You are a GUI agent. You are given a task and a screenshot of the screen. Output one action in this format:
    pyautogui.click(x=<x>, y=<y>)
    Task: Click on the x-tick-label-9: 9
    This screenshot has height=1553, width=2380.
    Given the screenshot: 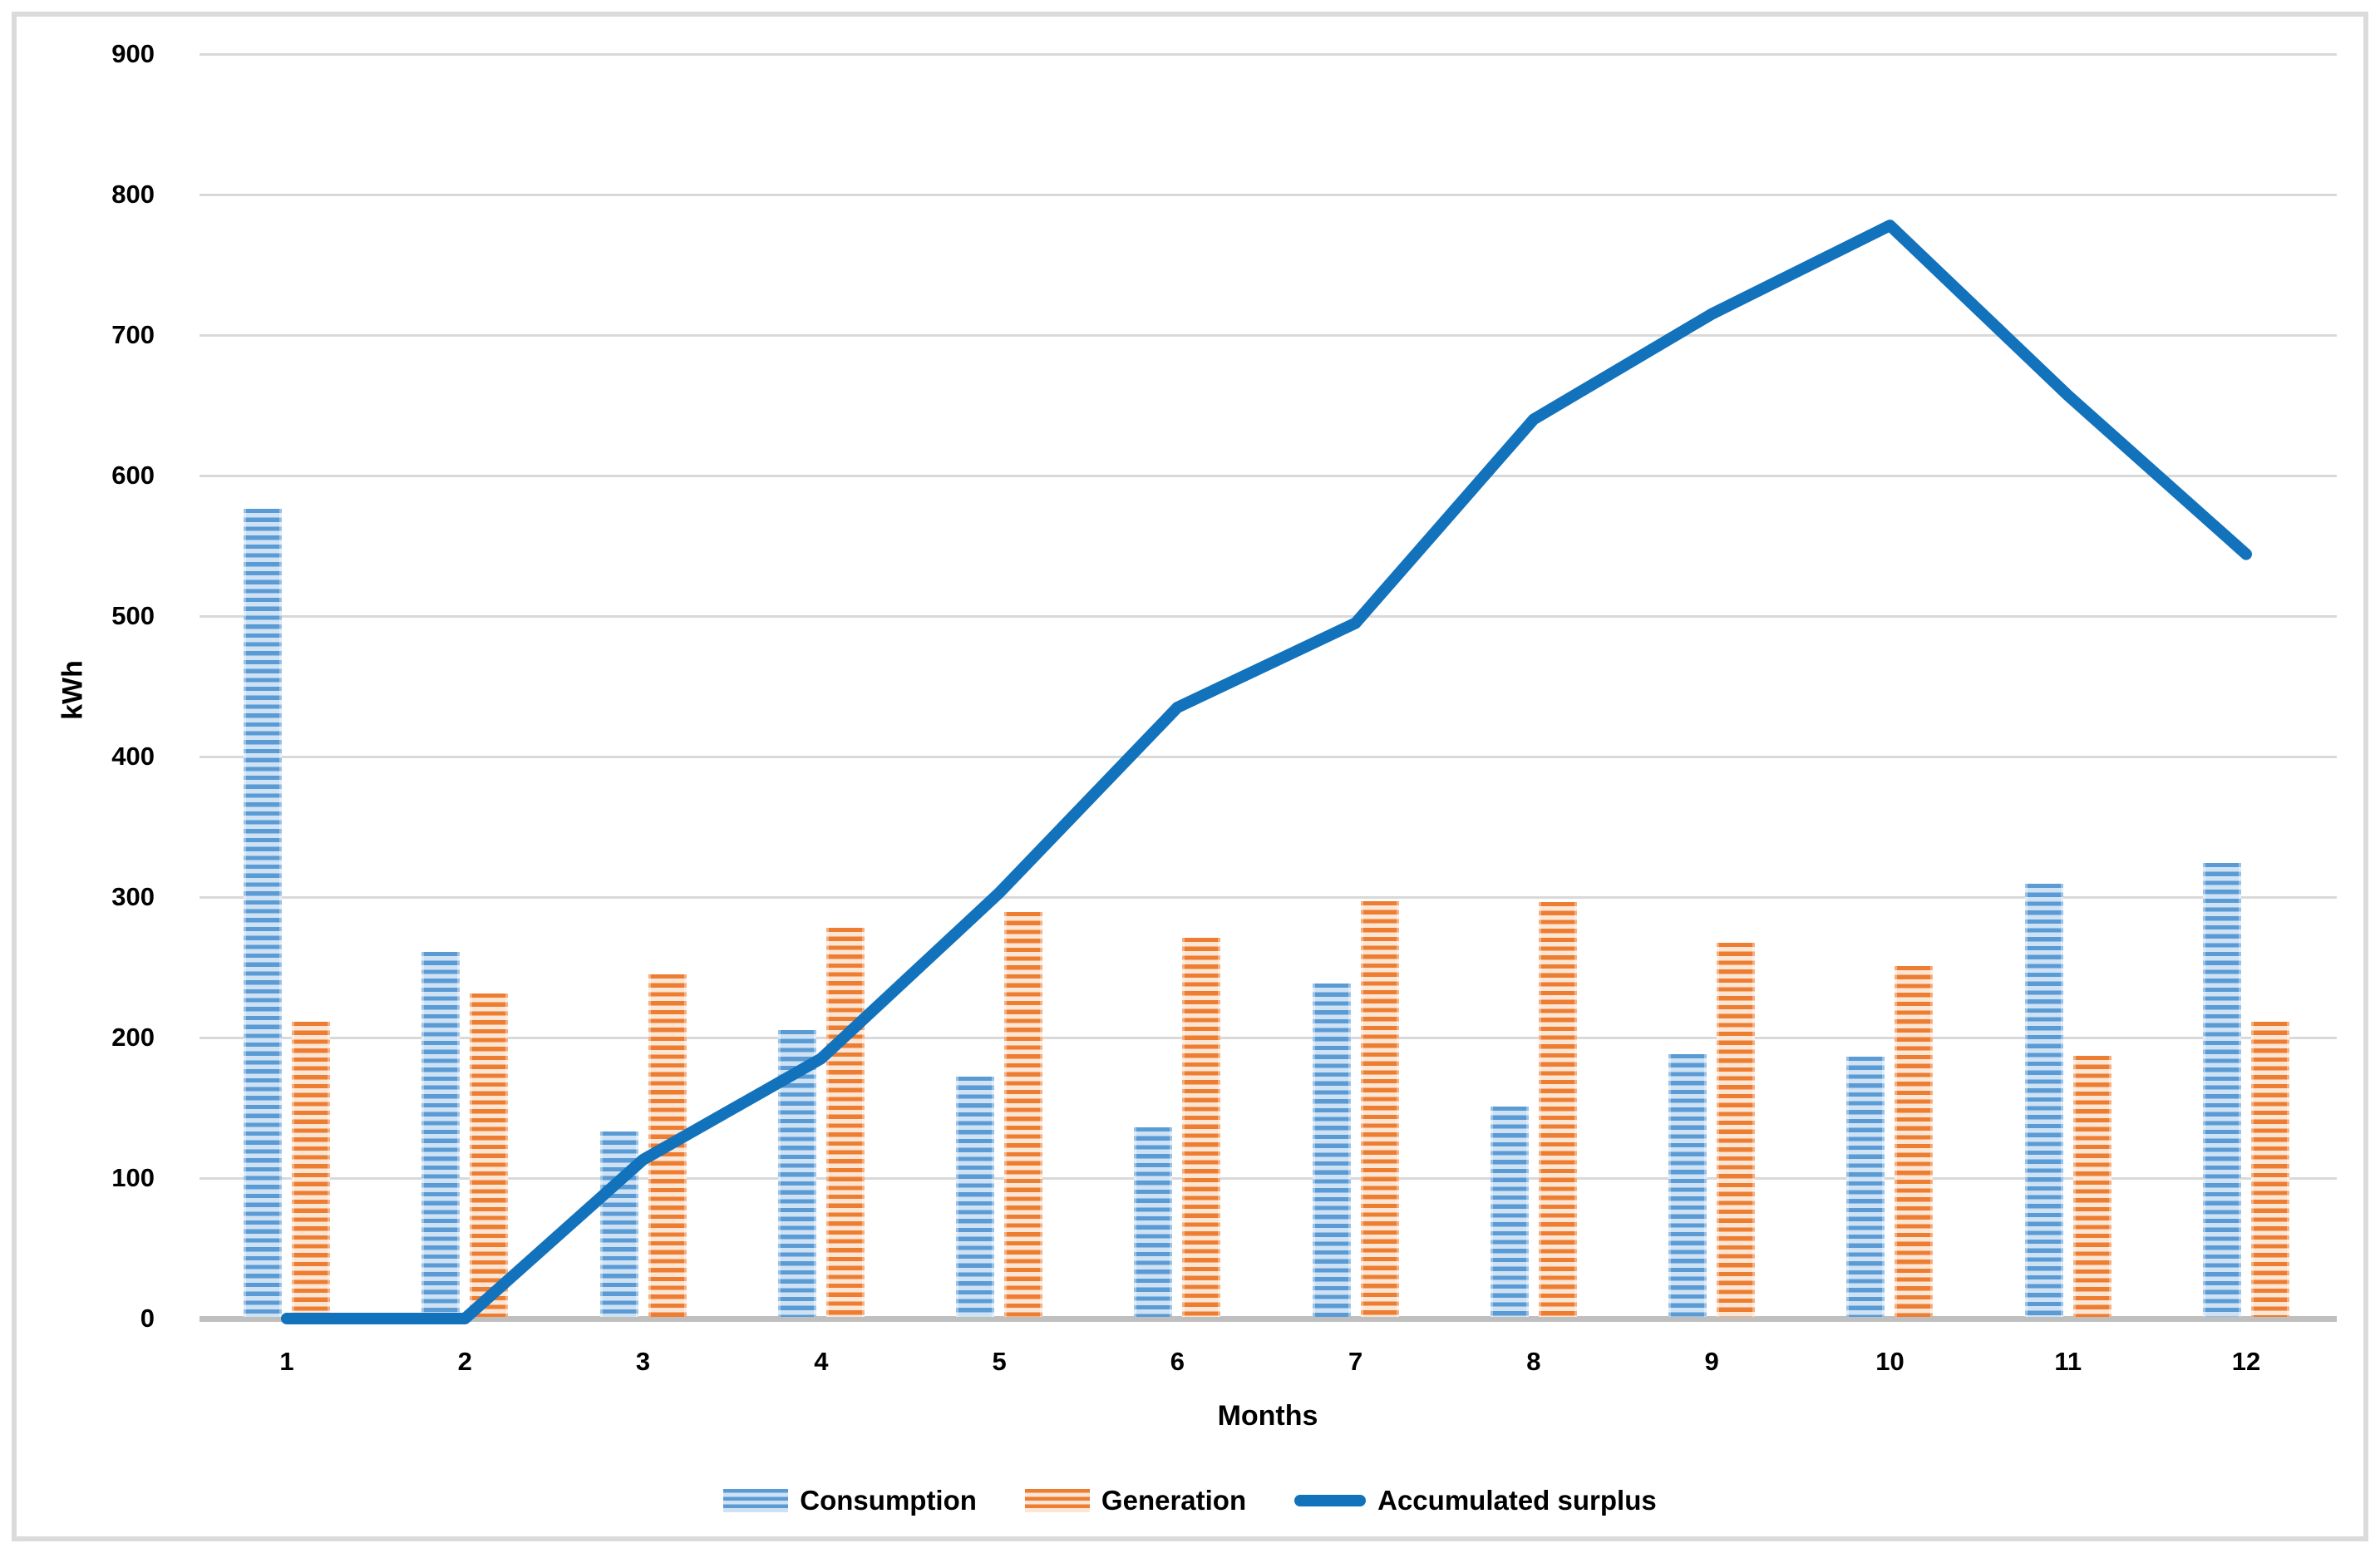 What is the action you would take?
    pyautogui.click(x=1712, y=1361)
    